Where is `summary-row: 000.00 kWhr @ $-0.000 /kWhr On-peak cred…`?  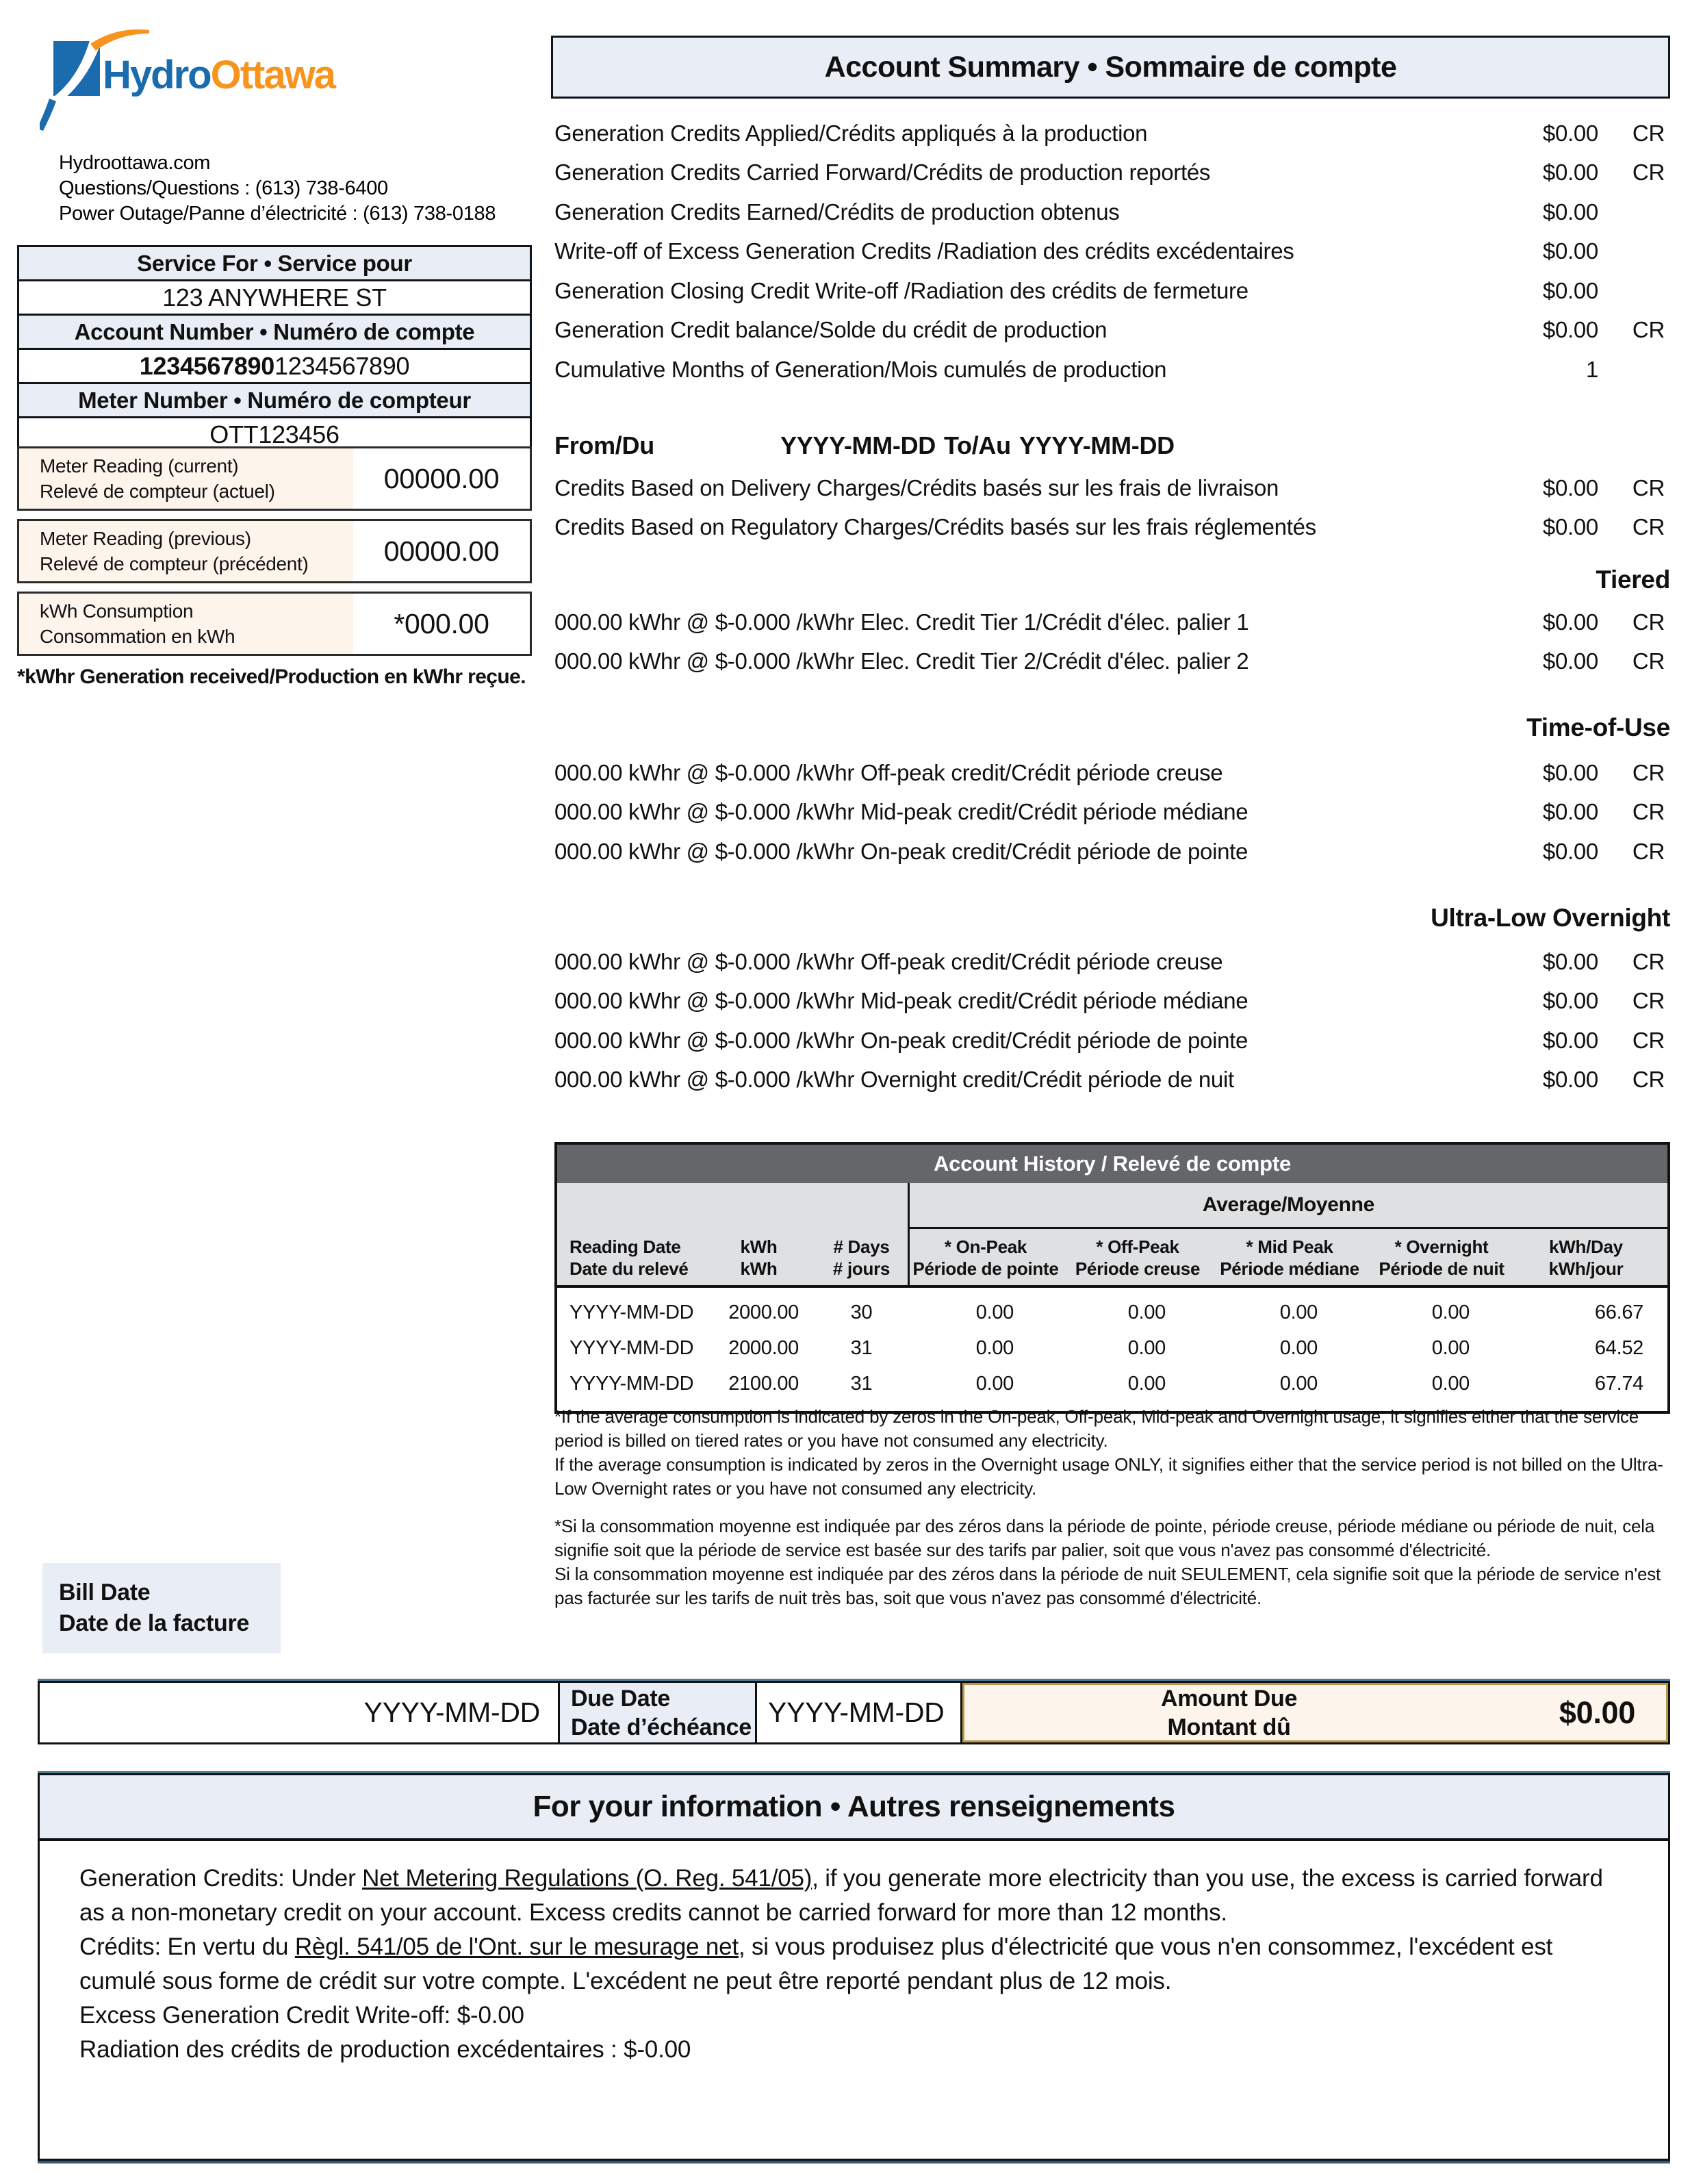
summary-row: 000.00 kWhr @ $-0.000 /kWhr On-peak cred… is located at coordinates (1112, 1041).